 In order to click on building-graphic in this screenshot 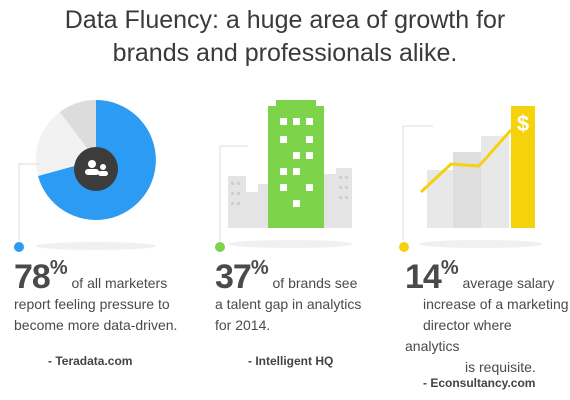, I will do `click(285, 174)`.